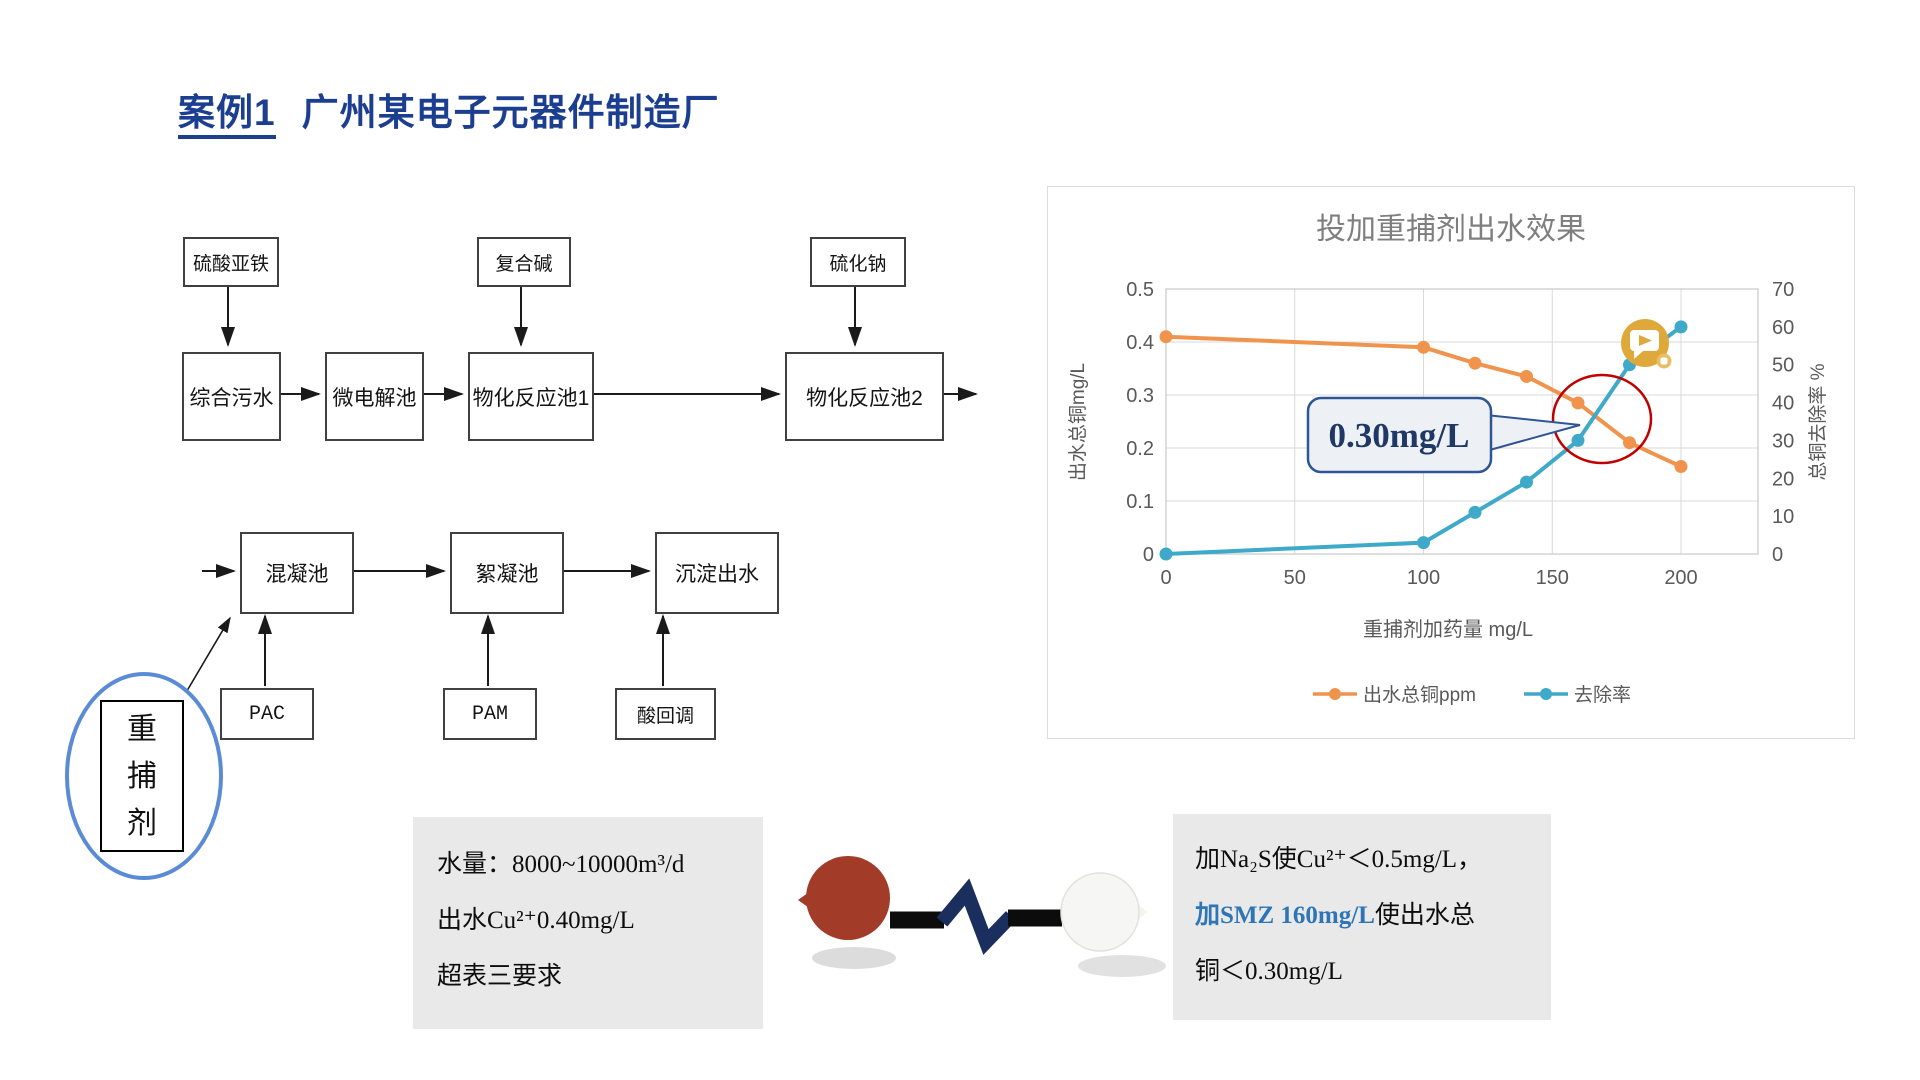  I want to click on svg-text: 100, so click(1423, 578).